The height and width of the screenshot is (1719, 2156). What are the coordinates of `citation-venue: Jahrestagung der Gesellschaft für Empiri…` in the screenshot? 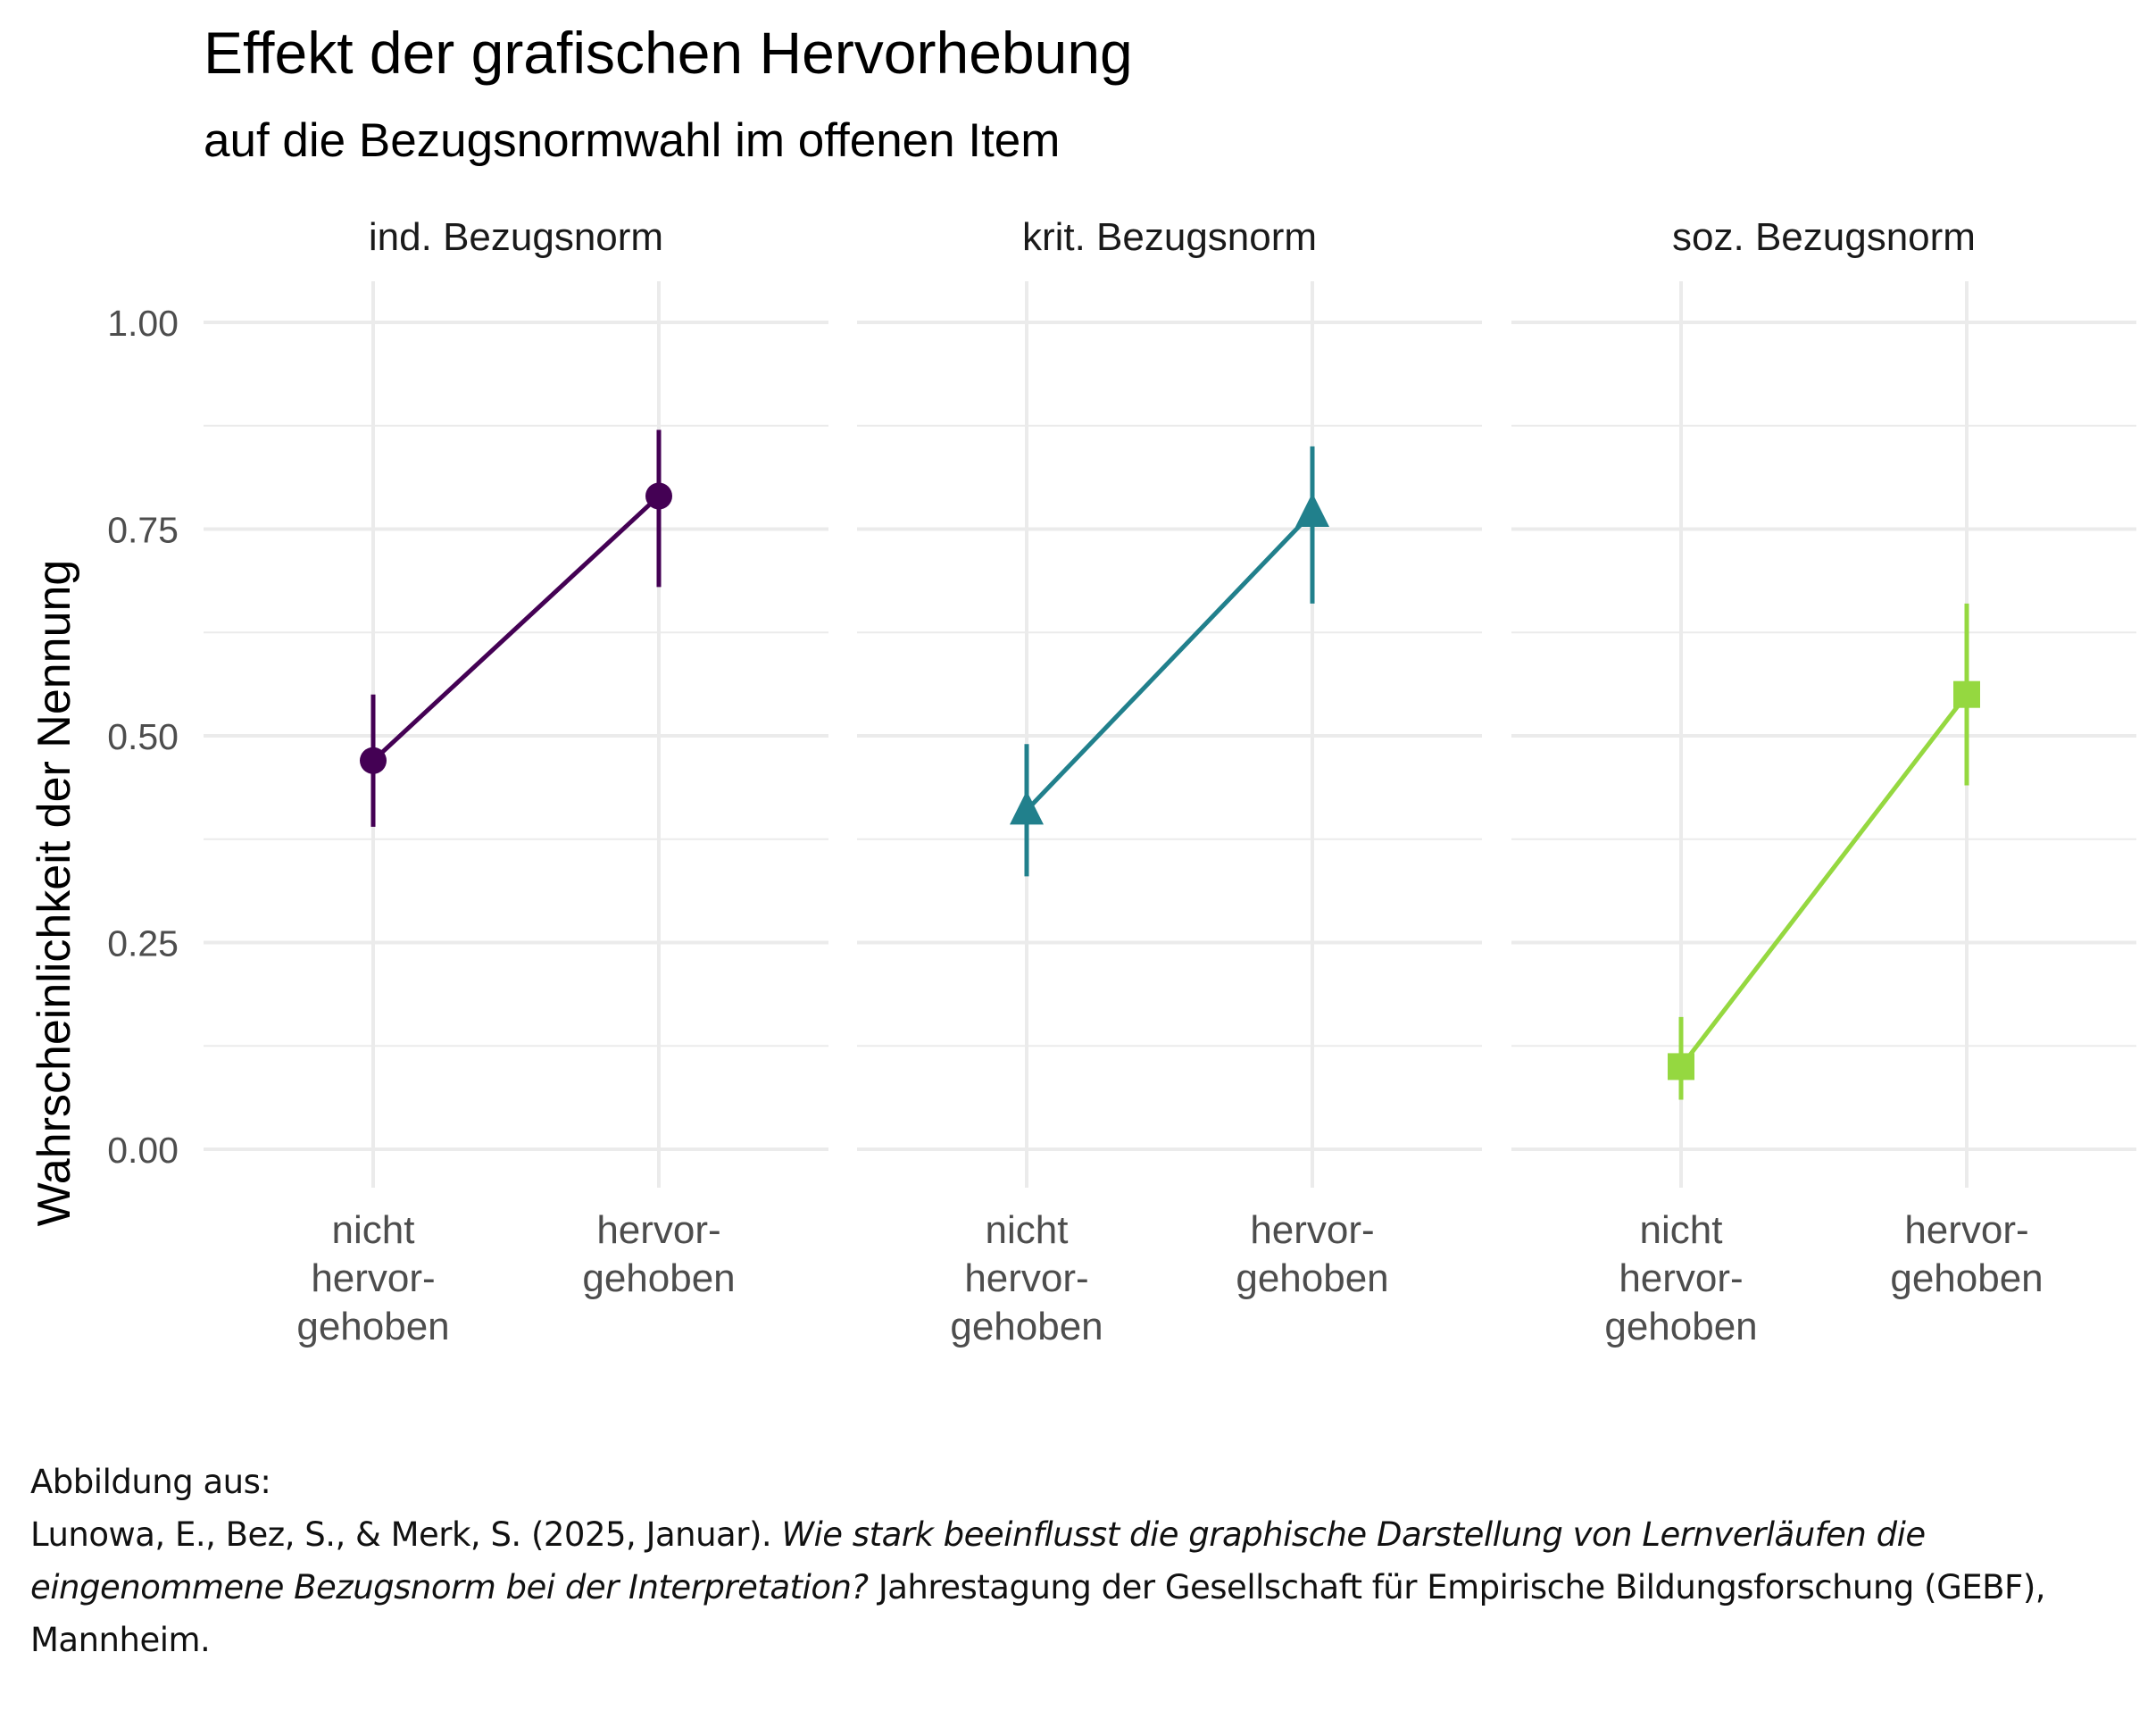 It's located at (1038, 1613).